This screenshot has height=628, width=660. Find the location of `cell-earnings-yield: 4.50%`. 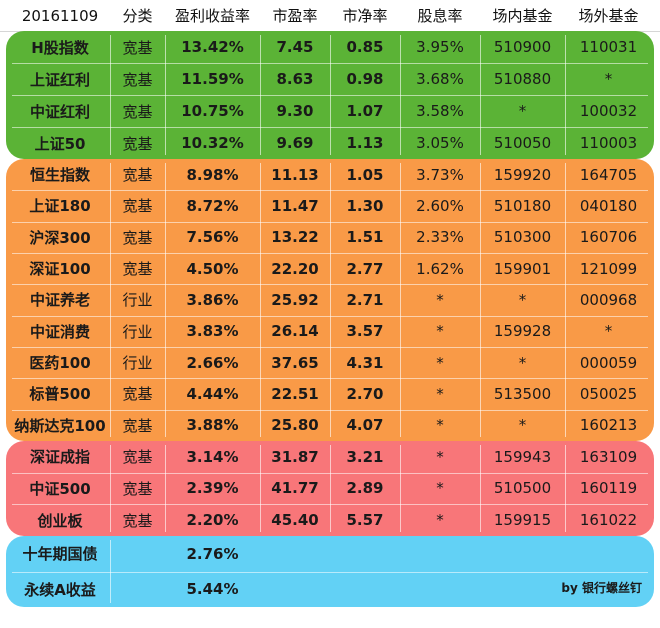

cell-earnings-yield: 4.50% is located at coordinates (212, 268).